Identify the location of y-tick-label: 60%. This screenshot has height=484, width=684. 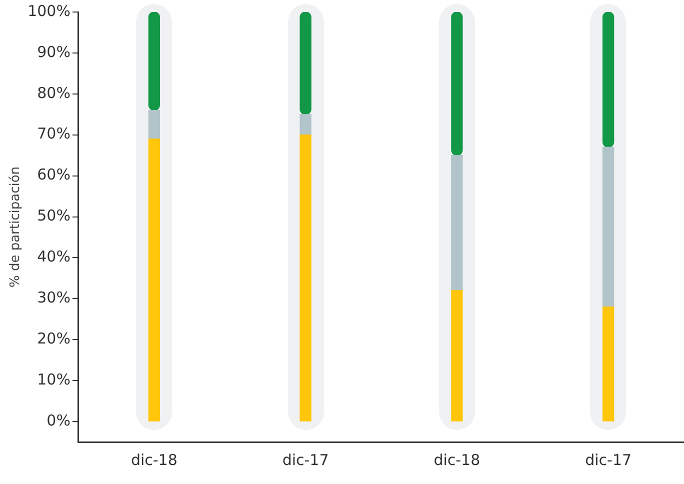
(53, 175).